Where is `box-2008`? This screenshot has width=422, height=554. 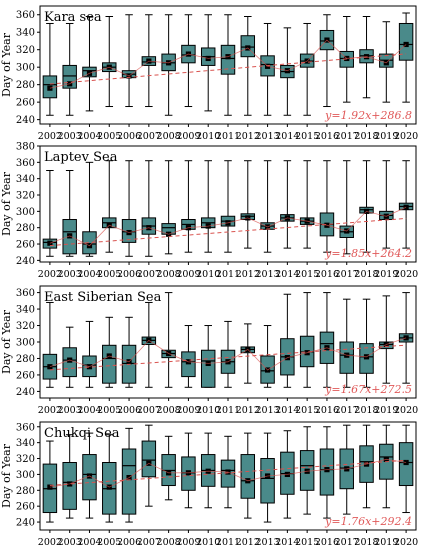 box-2008 is located at coordinates (168, 65).